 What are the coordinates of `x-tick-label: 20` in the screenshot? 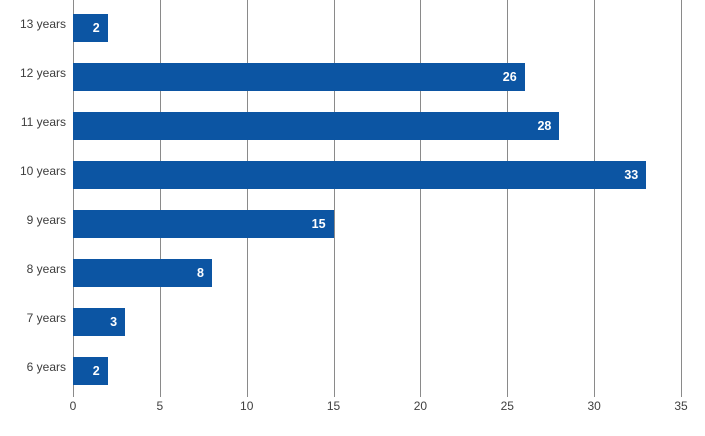 It's located at (420, 406).